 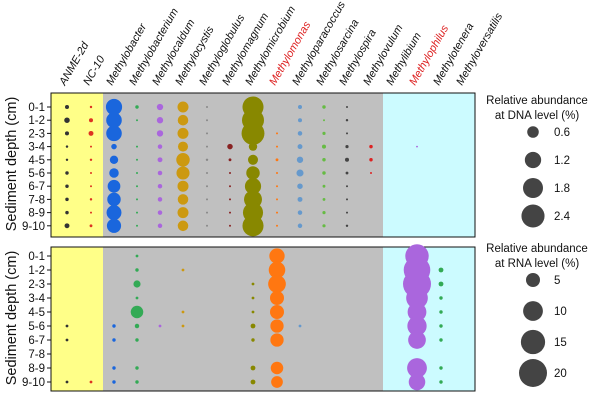 I want to click on y-tick-label: 9-10, so click(x=33, y=227).